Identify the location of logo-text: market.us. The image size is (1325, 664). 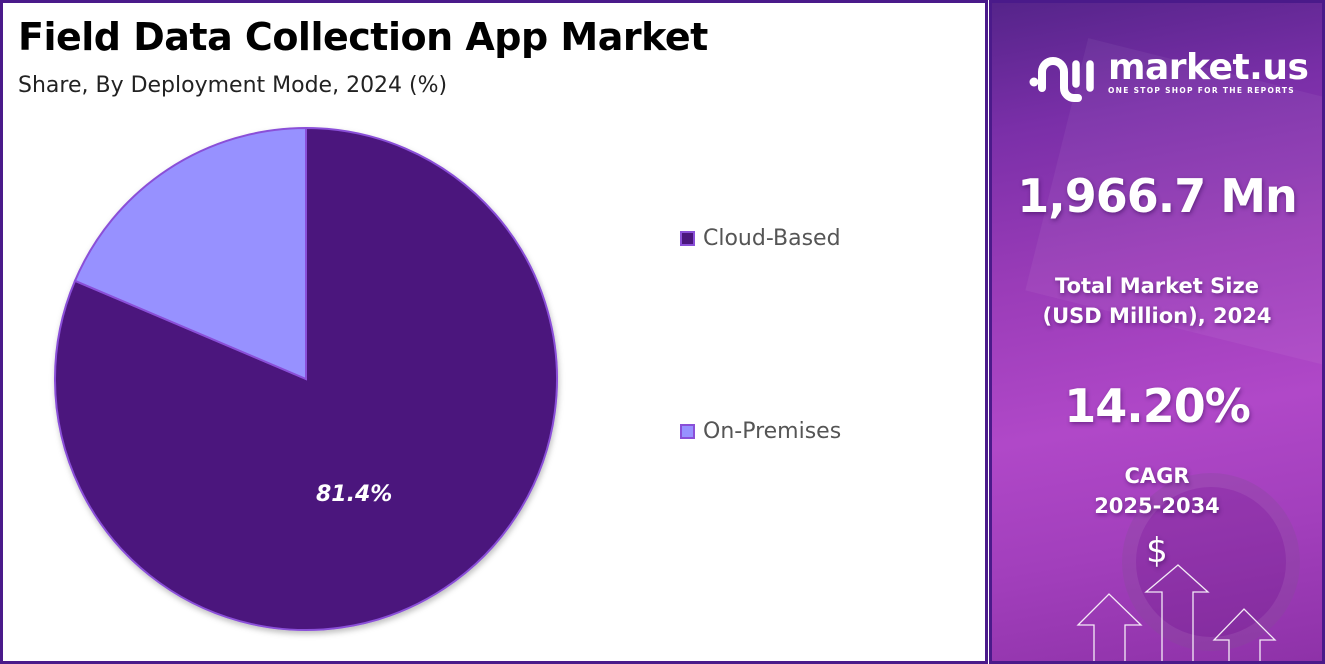
(1208, 67).